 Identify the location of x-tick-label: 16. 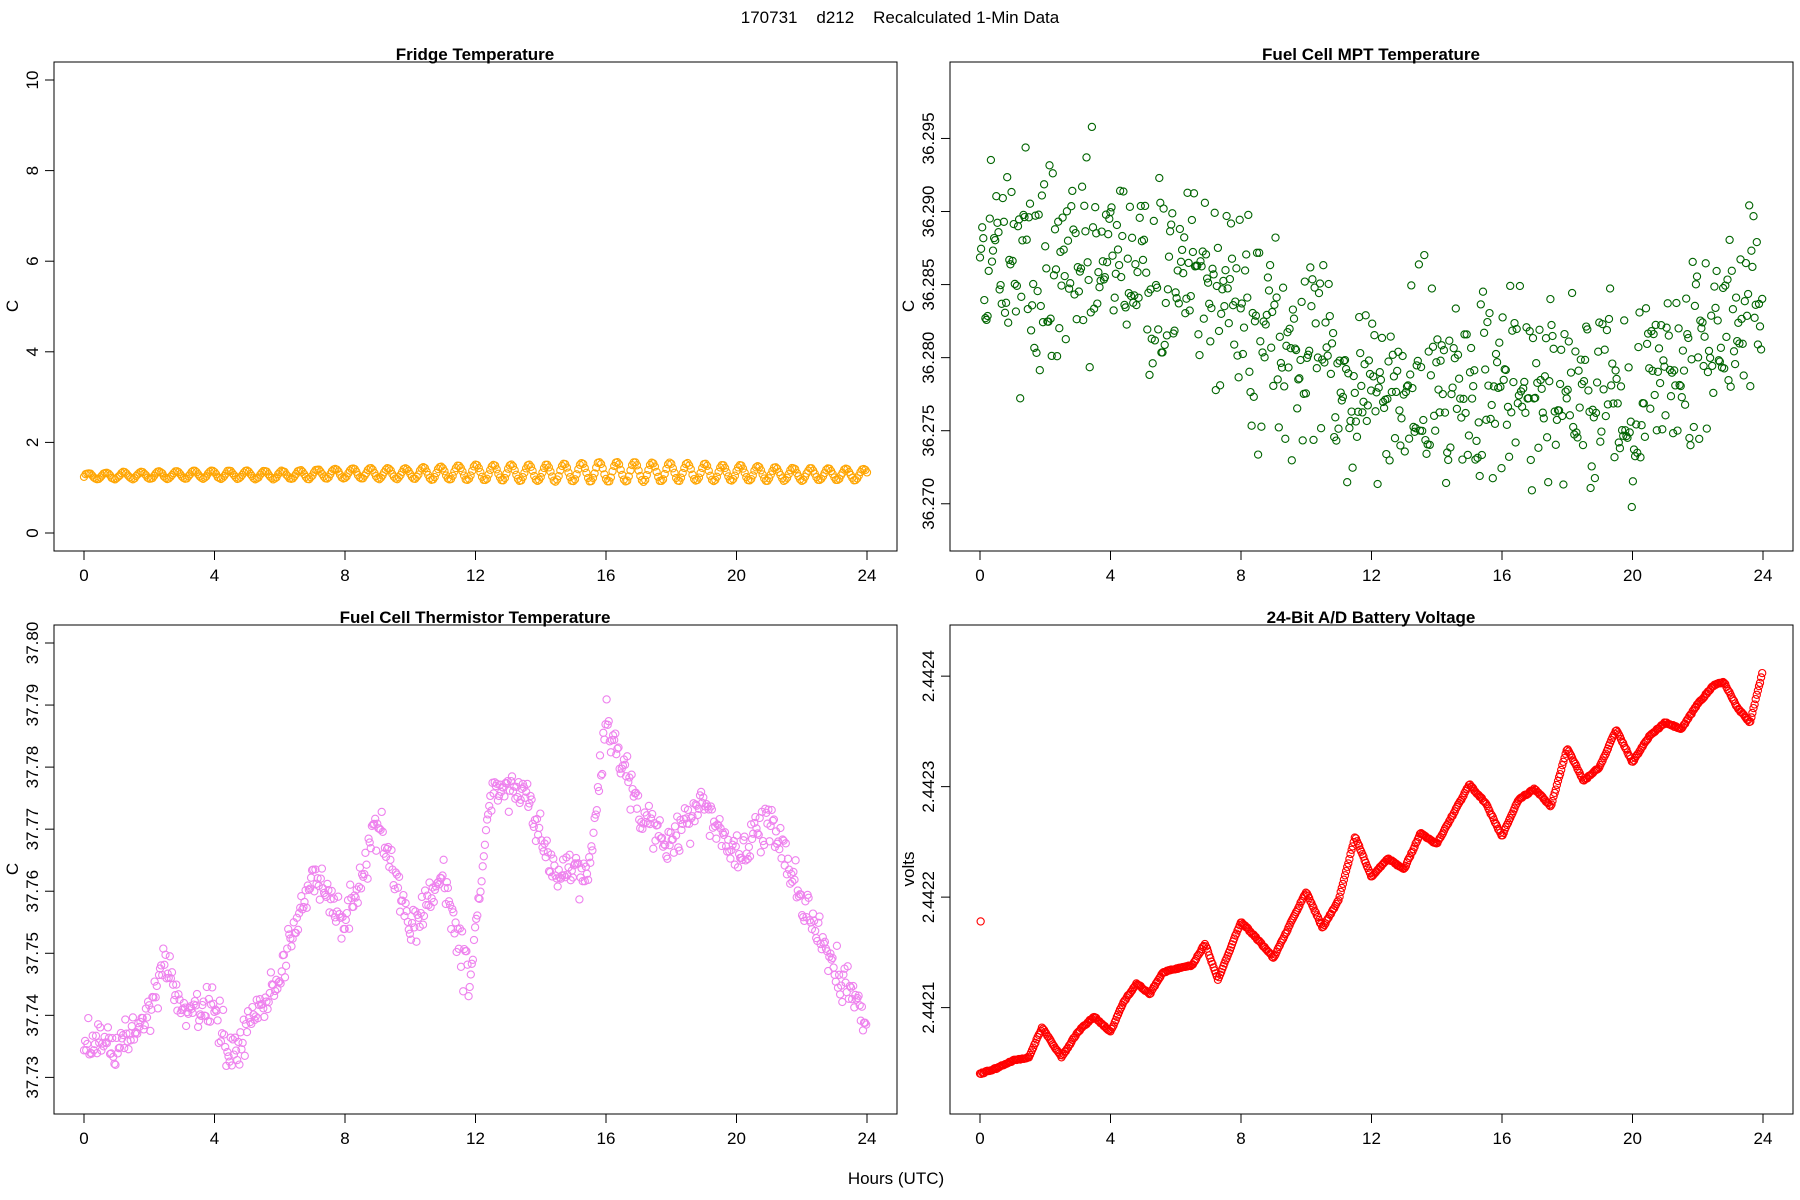
(606, 575).